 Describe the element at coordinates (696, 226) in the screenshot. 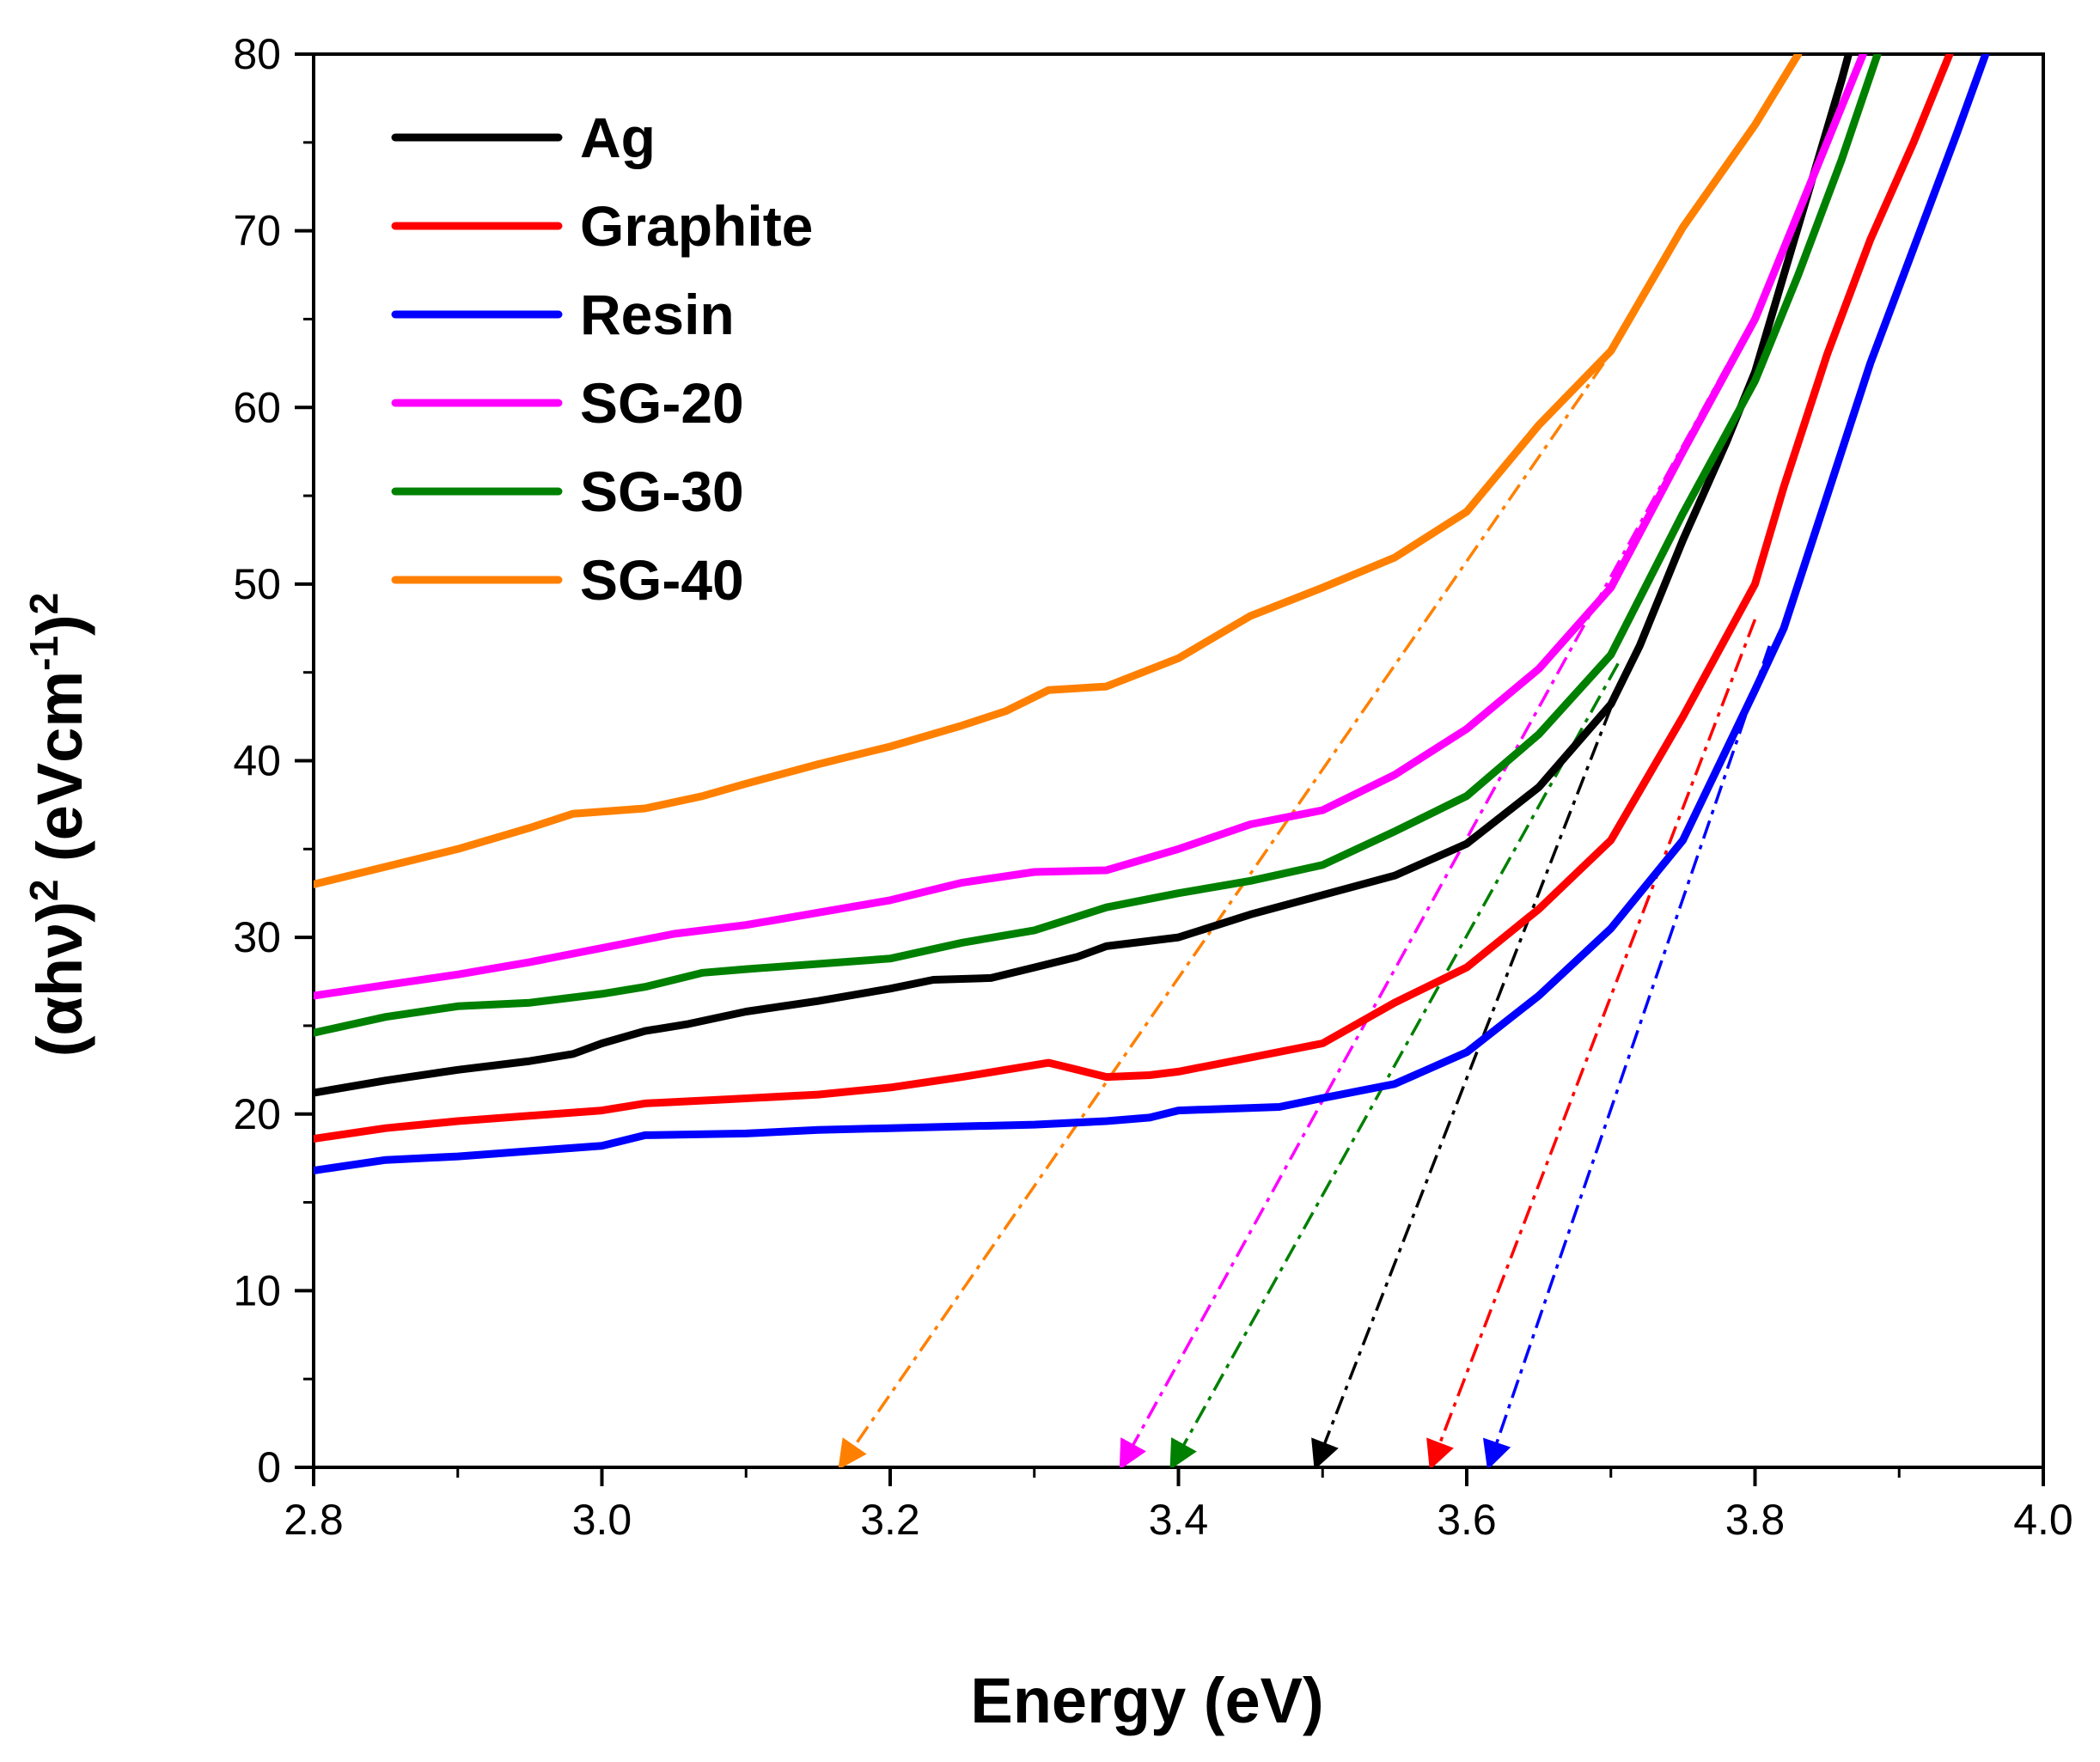

I see `legend-label-graphite: Graphite` at that location.